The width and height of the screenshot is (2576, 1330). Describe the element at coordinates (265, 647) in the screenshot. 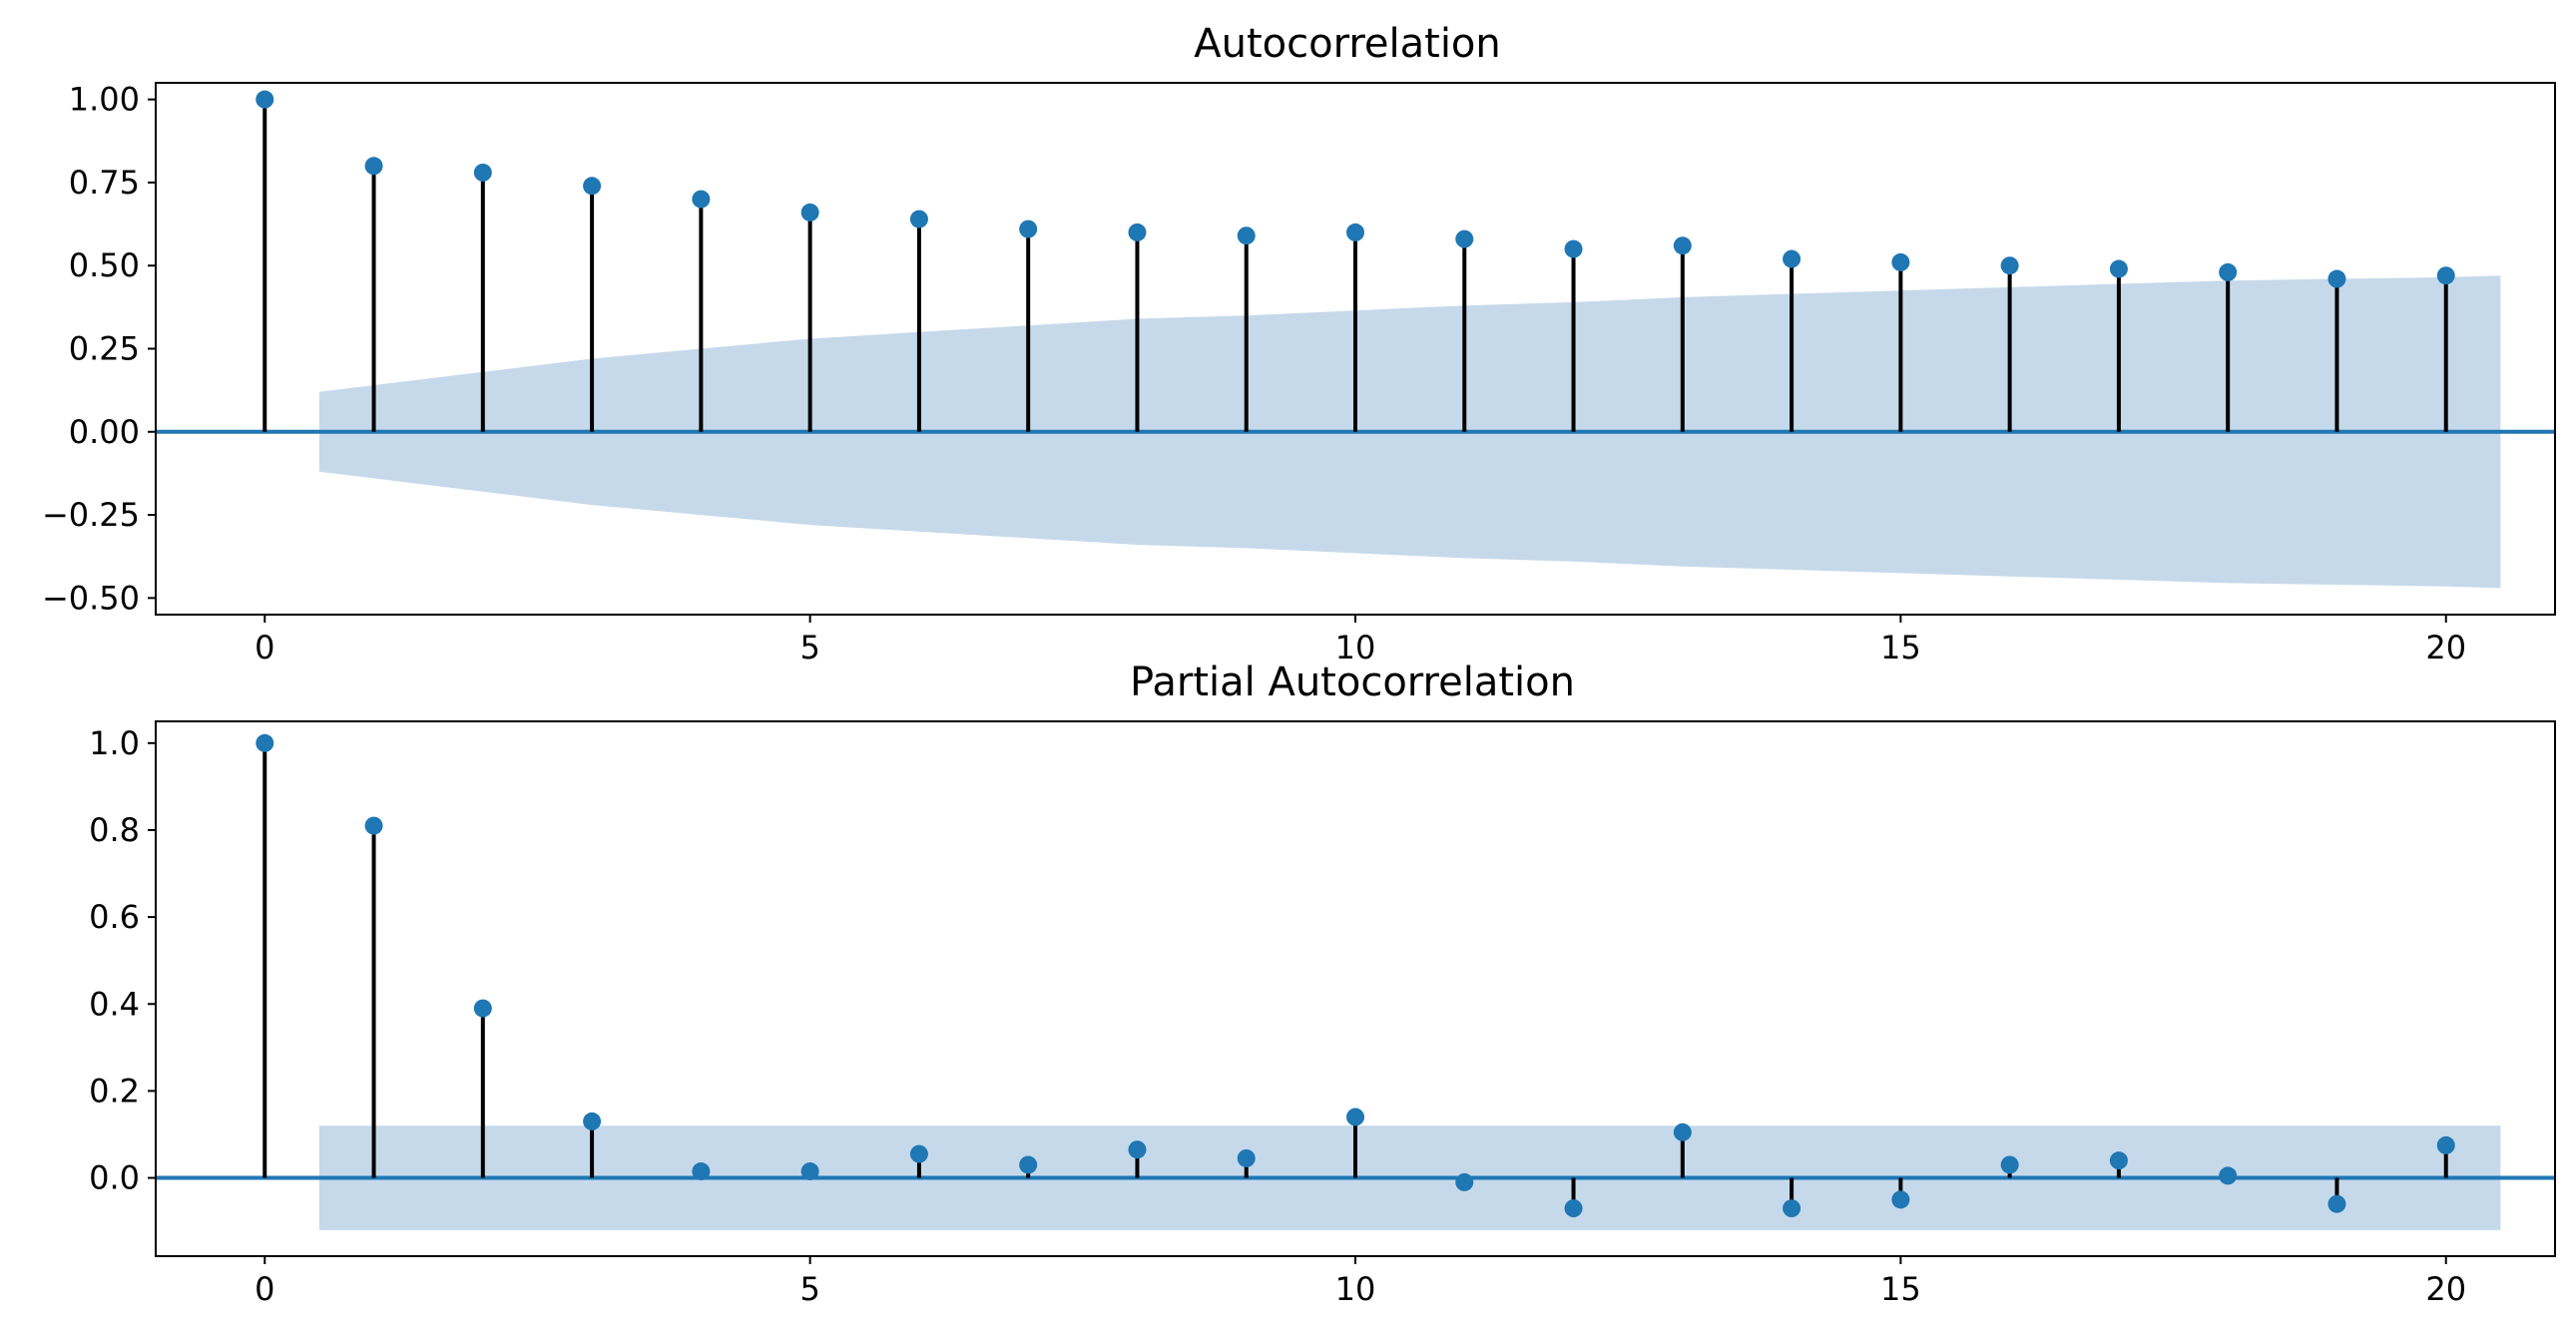

I see `acf-x-tick-label: 0` at that location.